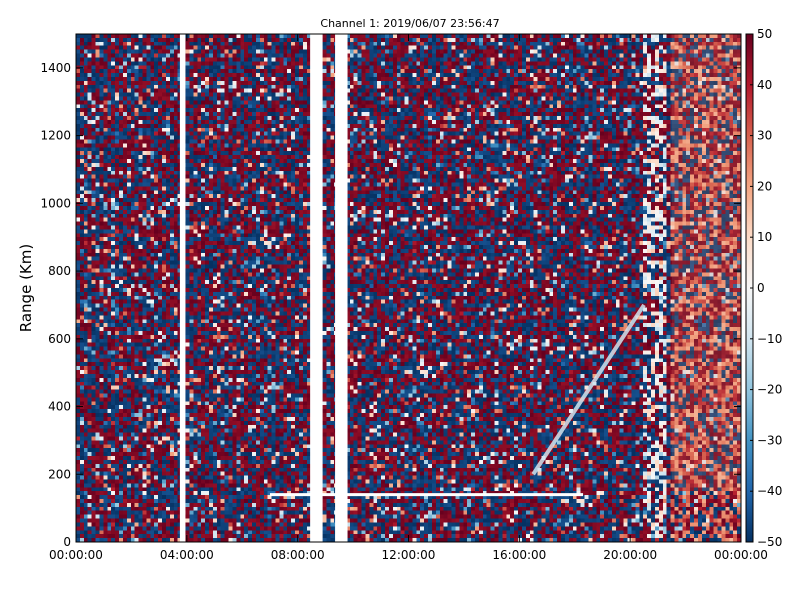 The width and height of the screenshot is (800, 600). I want to click on chart-title: Channel 1: 2019/06/07 23:56:47, so click(409, 23).